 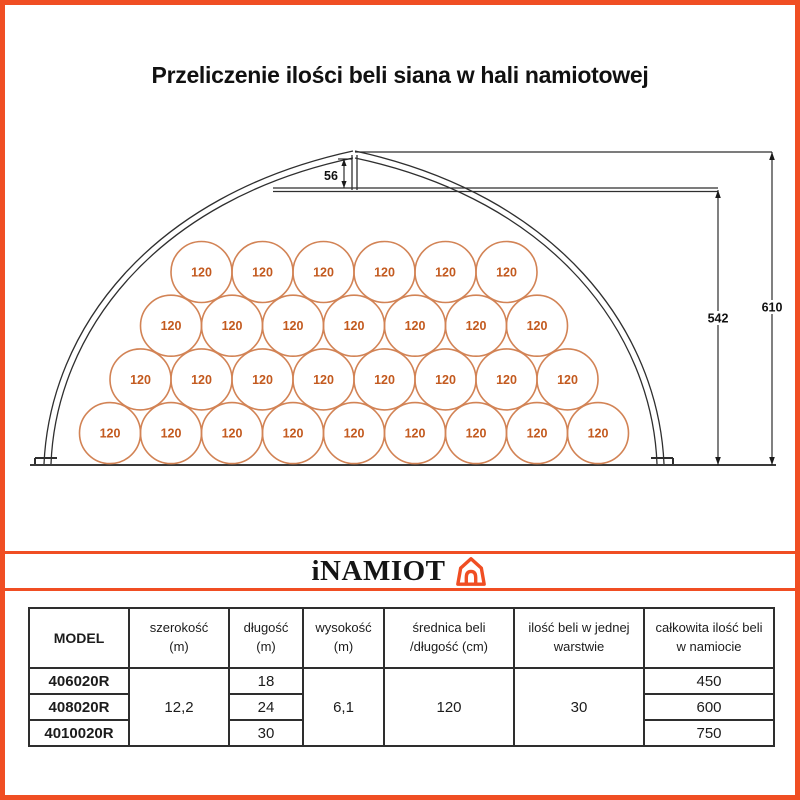 I want to click on cell-model-3: 4010020R, so click(x=79, y=733).